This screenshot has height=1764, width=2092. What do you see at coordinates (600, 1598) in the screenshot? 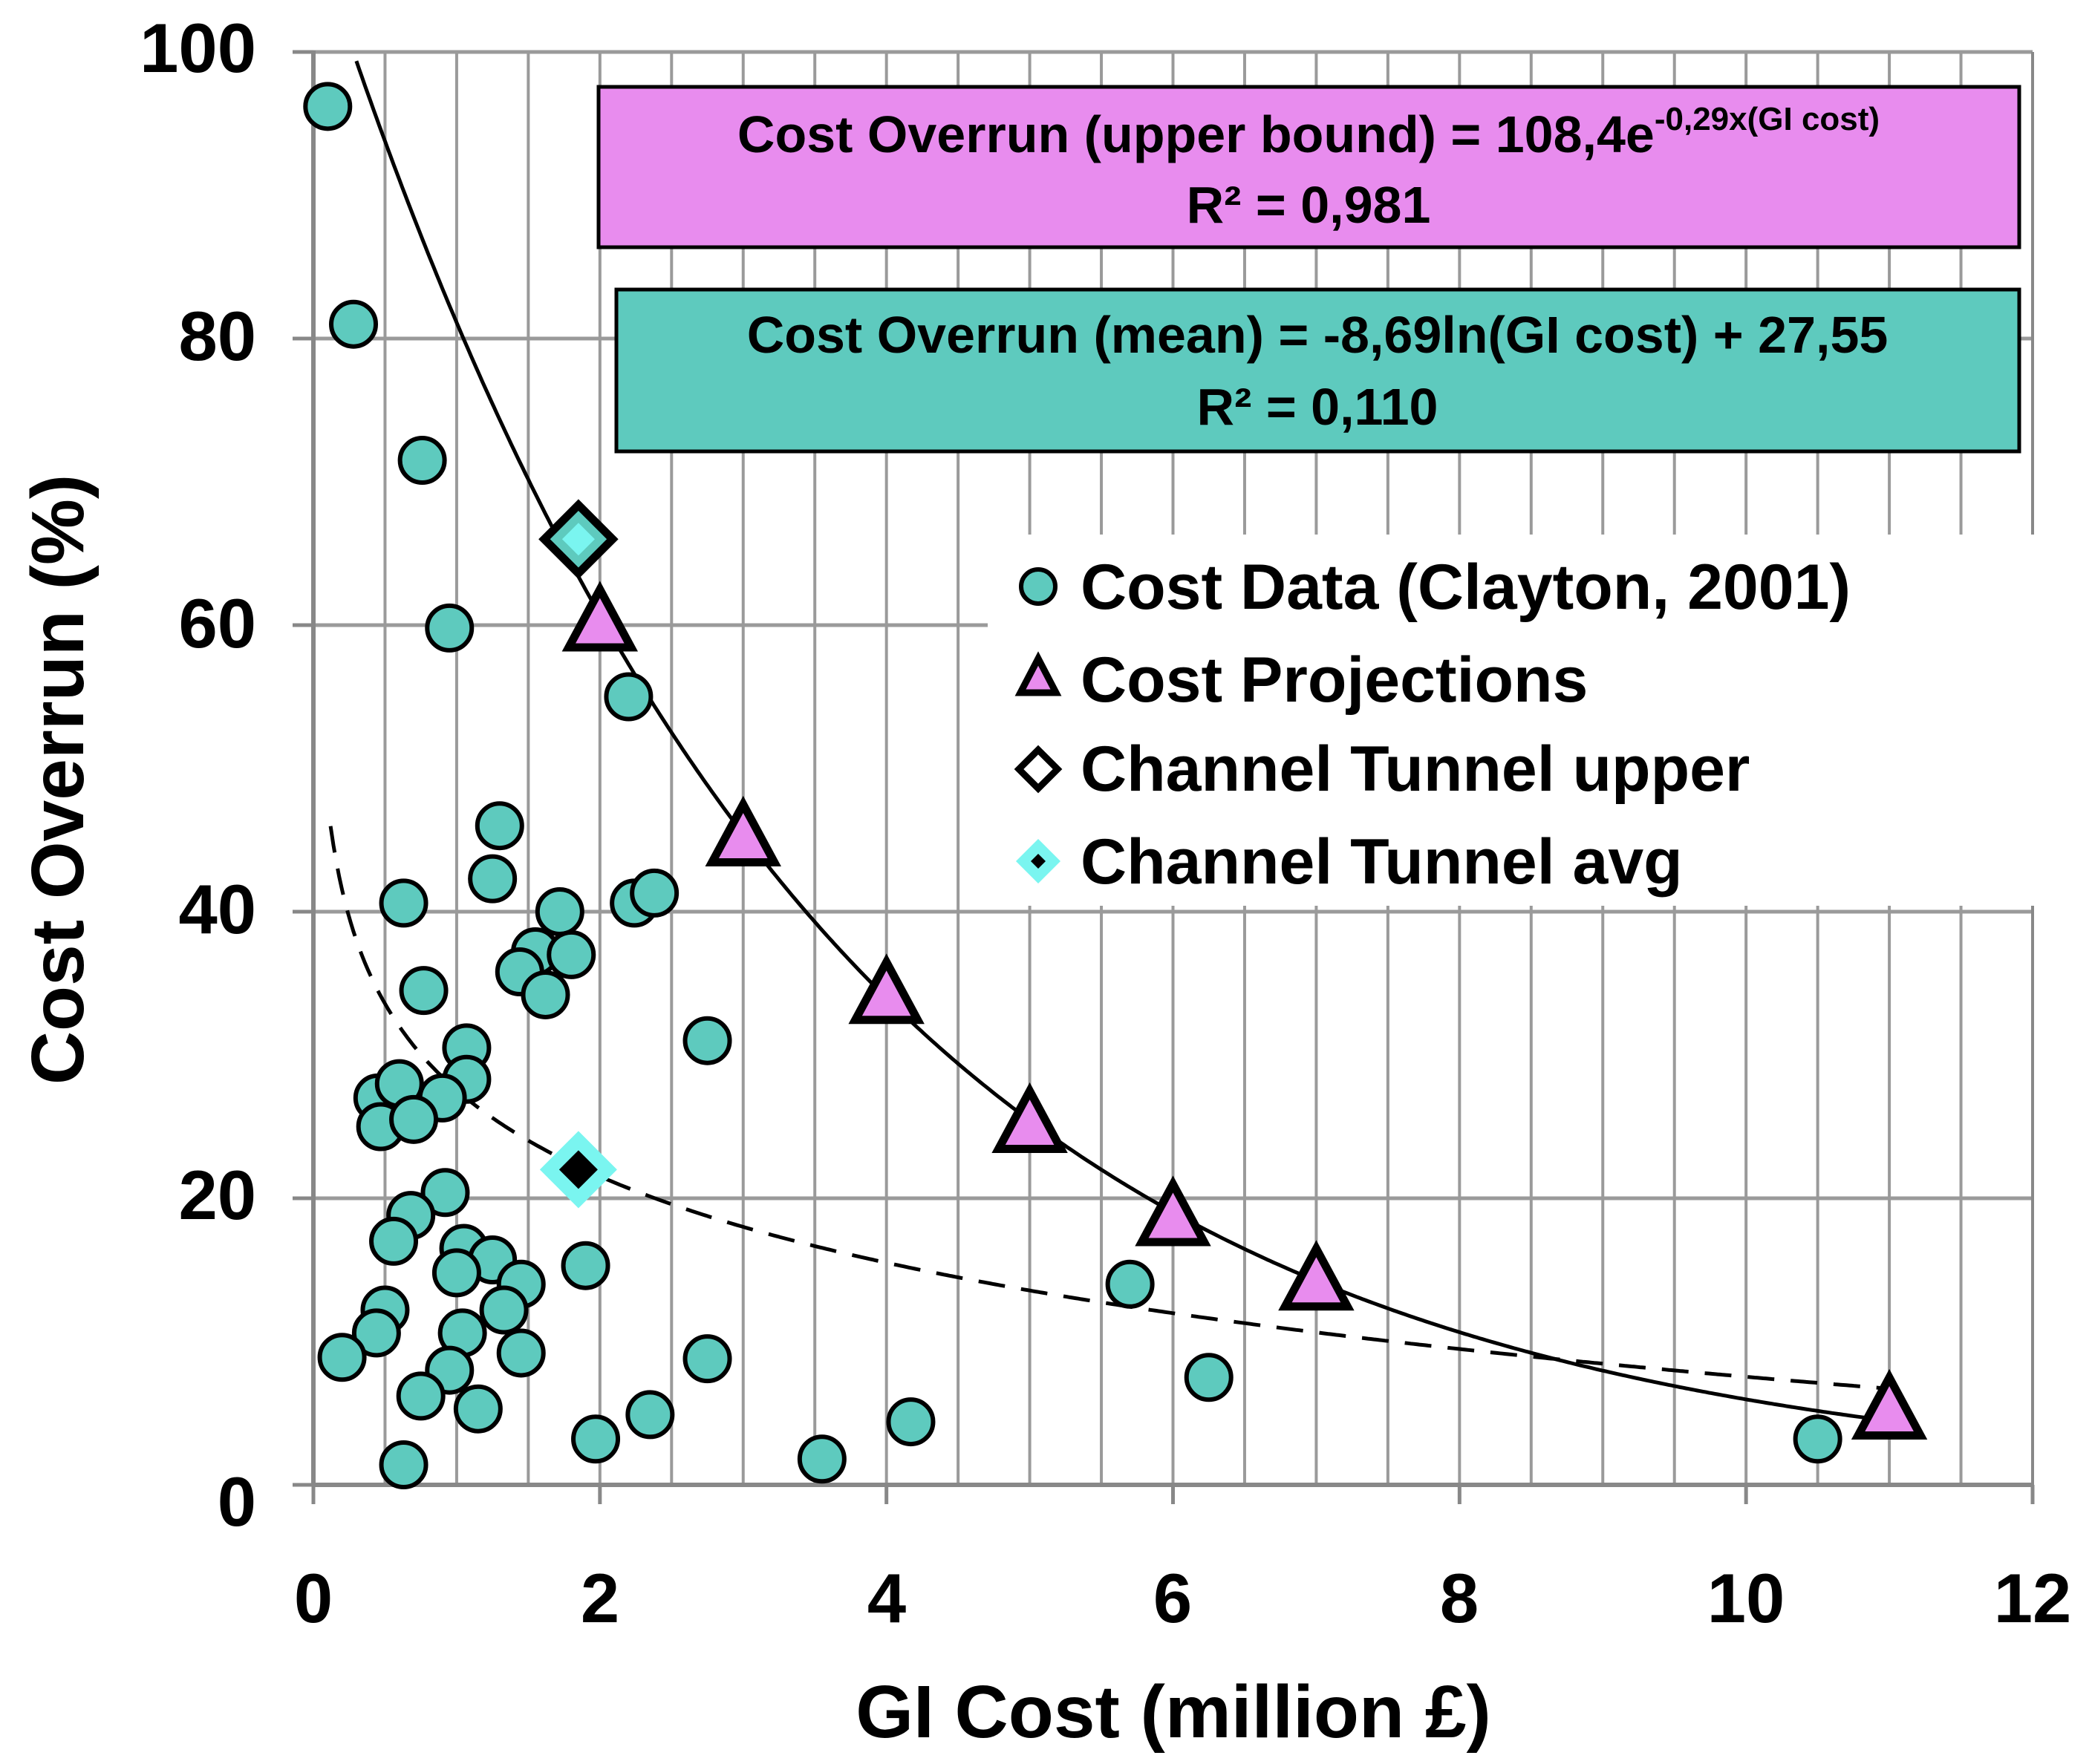
I see `x-tick-label: 2` at bounding box center [600, 1598].